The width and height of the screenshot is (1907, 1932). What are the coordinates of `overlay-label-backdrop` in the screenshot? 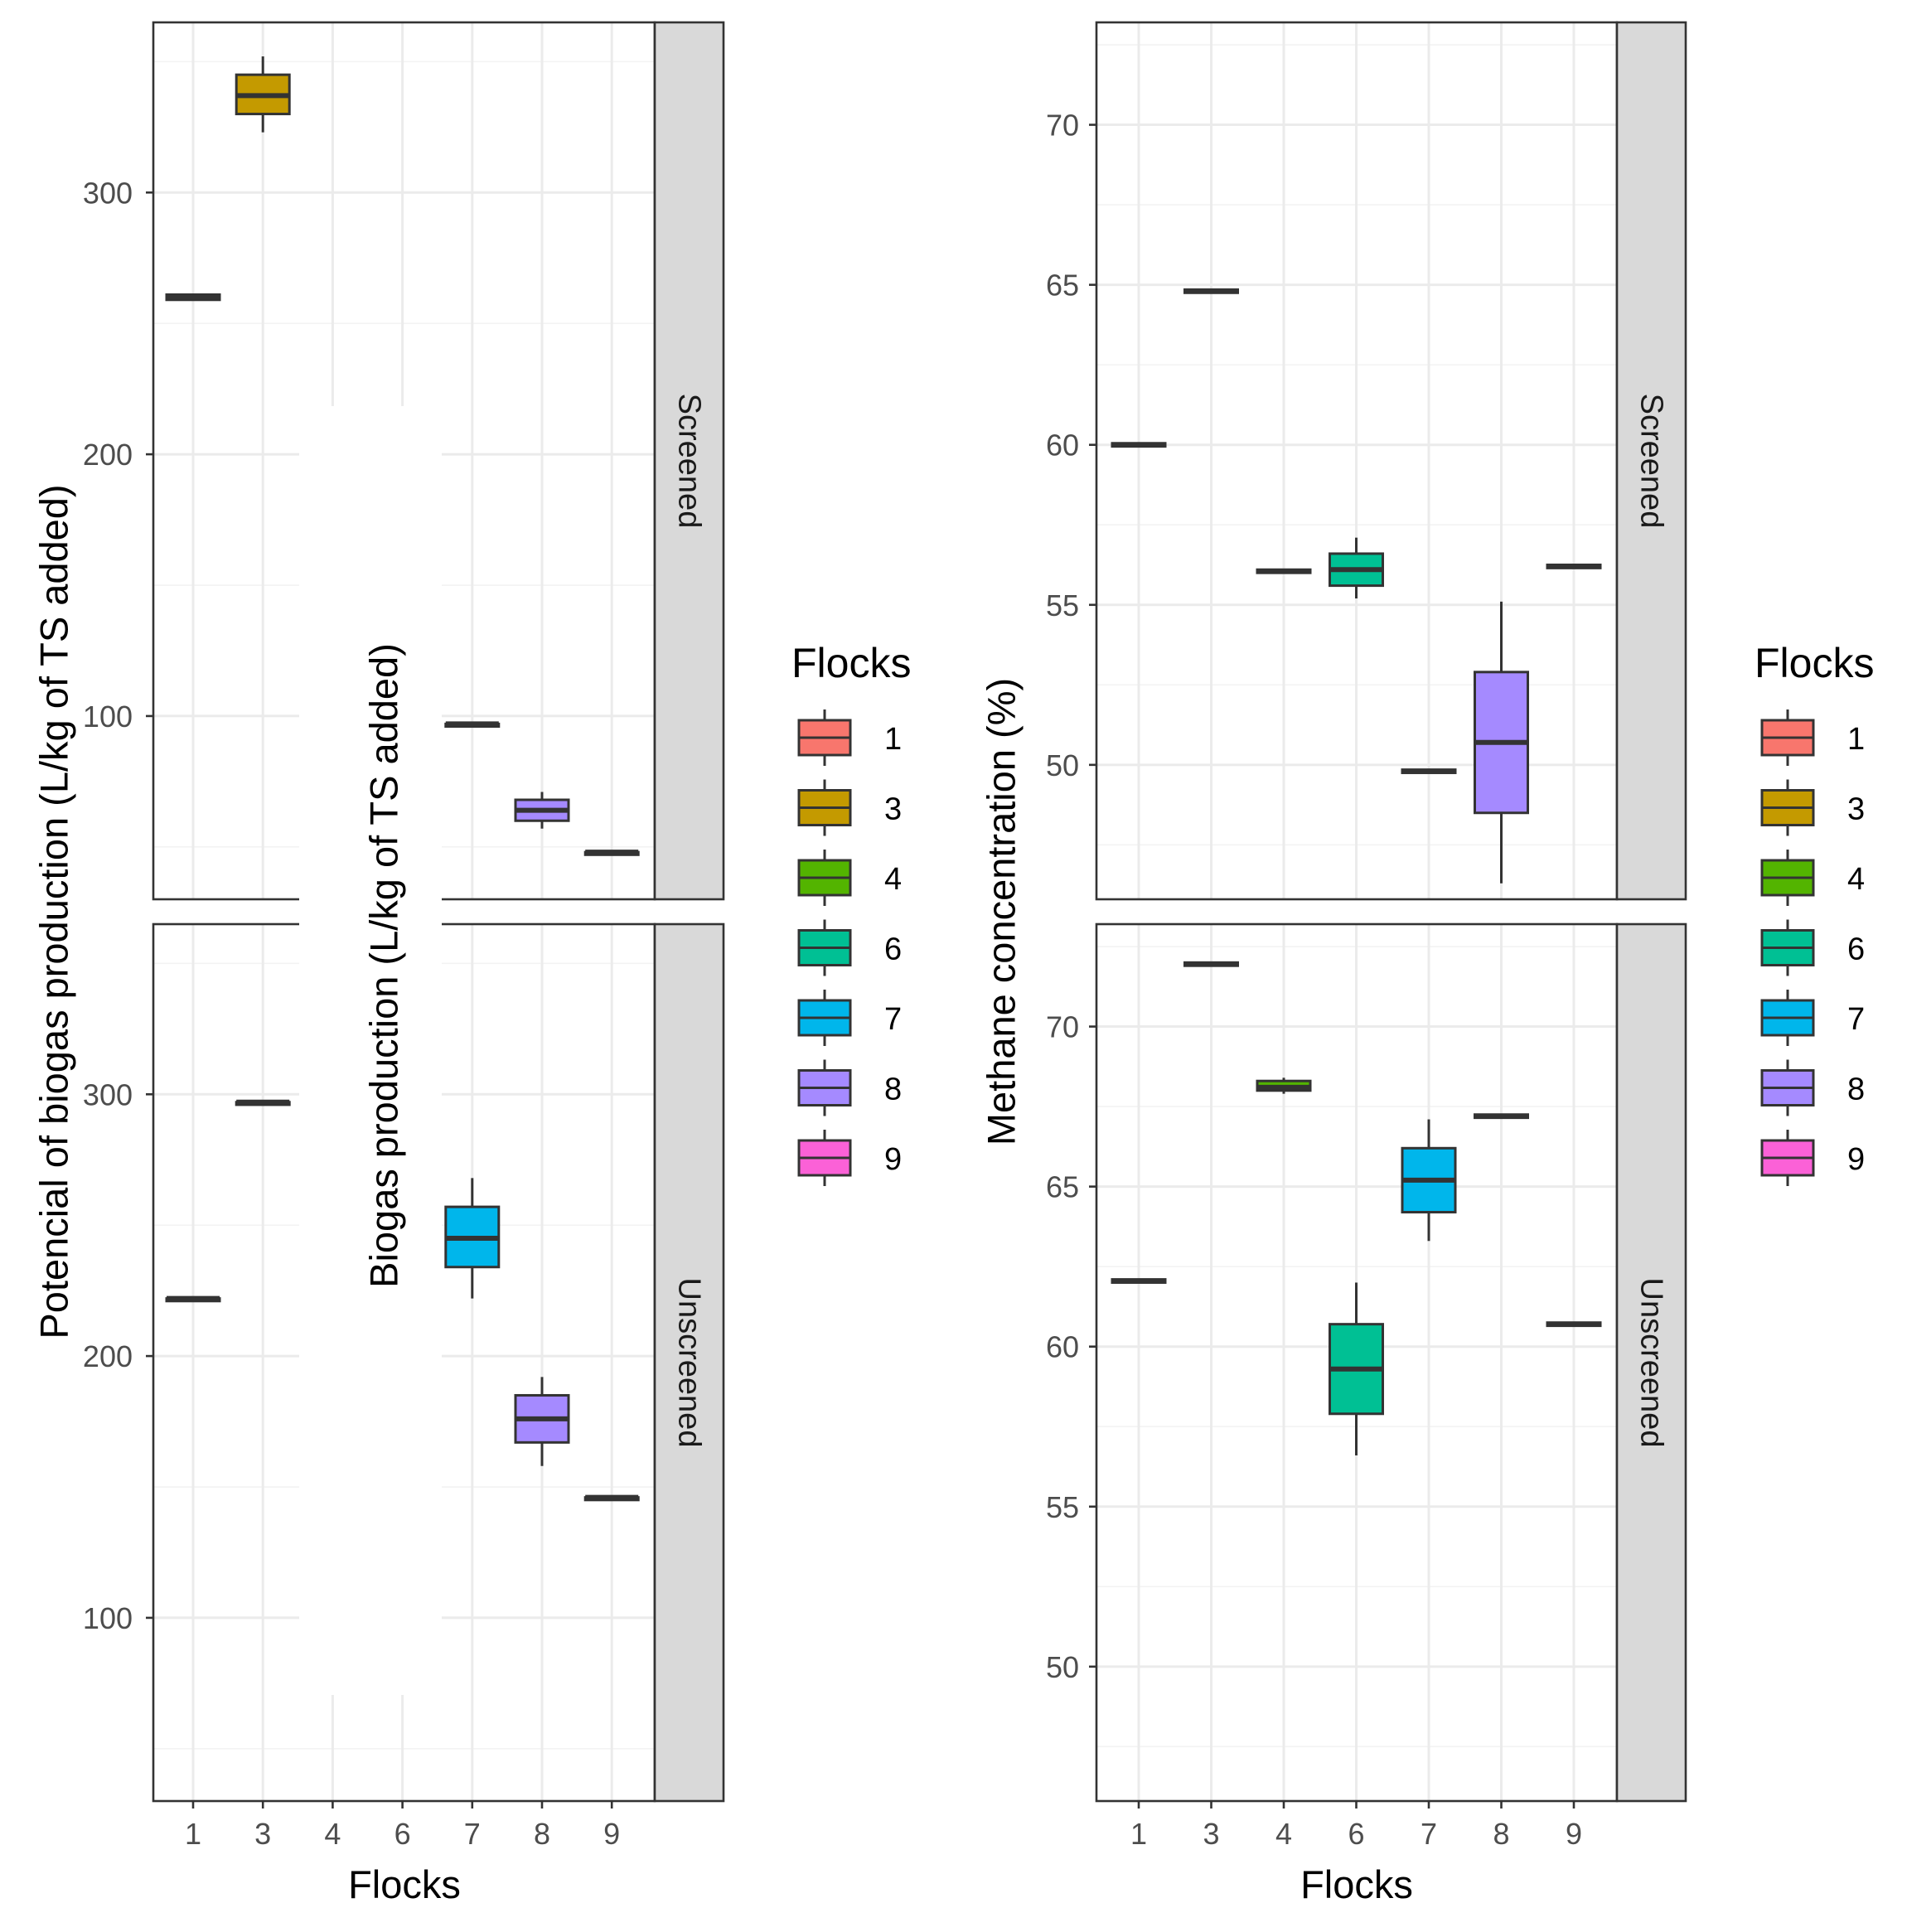 It's located at (370, 1050).